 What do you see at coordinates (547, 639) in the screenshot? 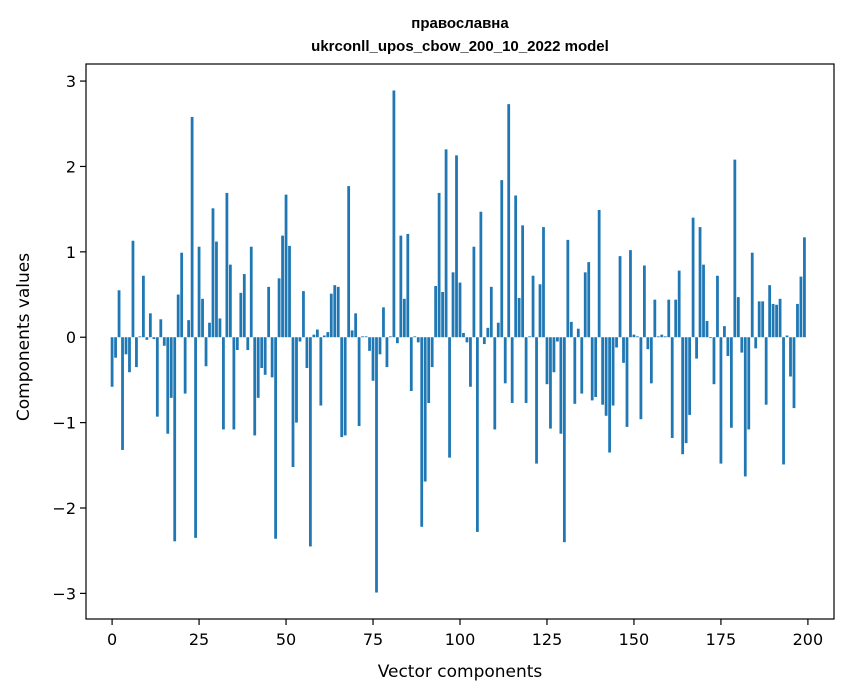
I see `x-tick-label: 125` at bounding box center [547, 639].